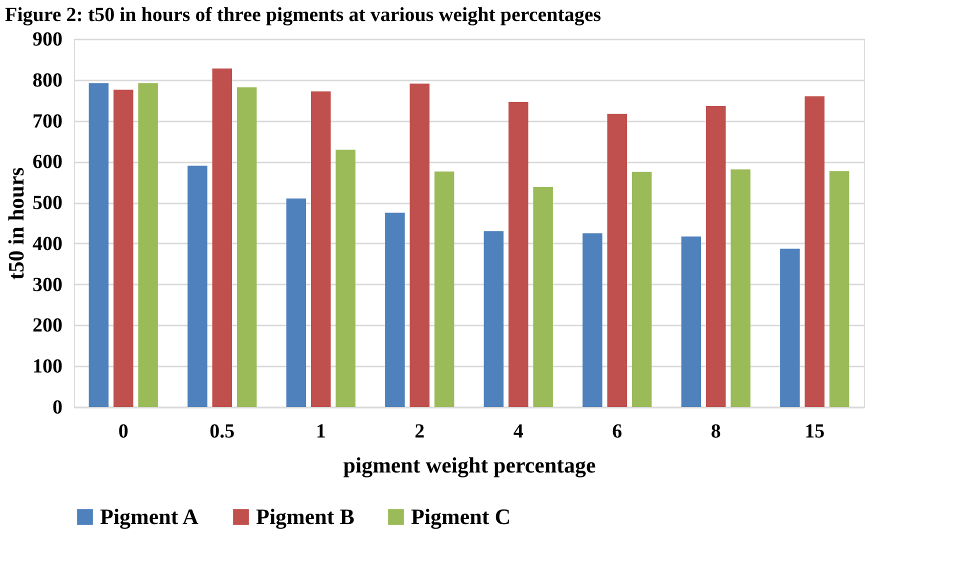 This screenshot has width=961, height=579. I want to click on y-tick-label: 100, so click(47, 367).